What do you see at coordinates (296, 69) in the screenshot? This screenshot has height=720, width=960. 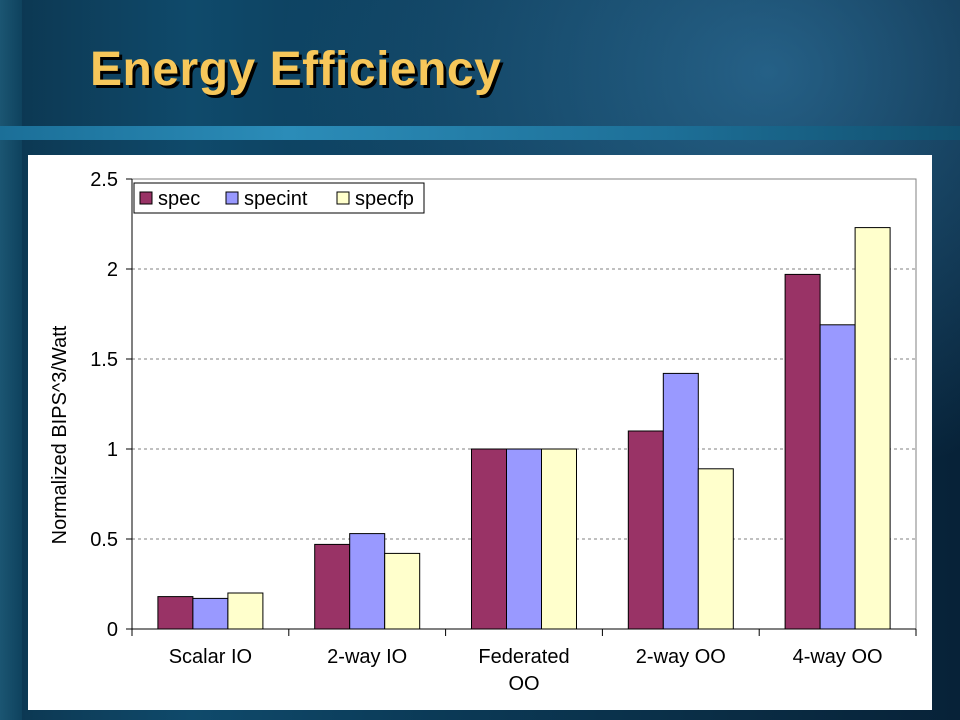 I see `slide-title: Energy Efficiency` at bounding box center [296, 69].